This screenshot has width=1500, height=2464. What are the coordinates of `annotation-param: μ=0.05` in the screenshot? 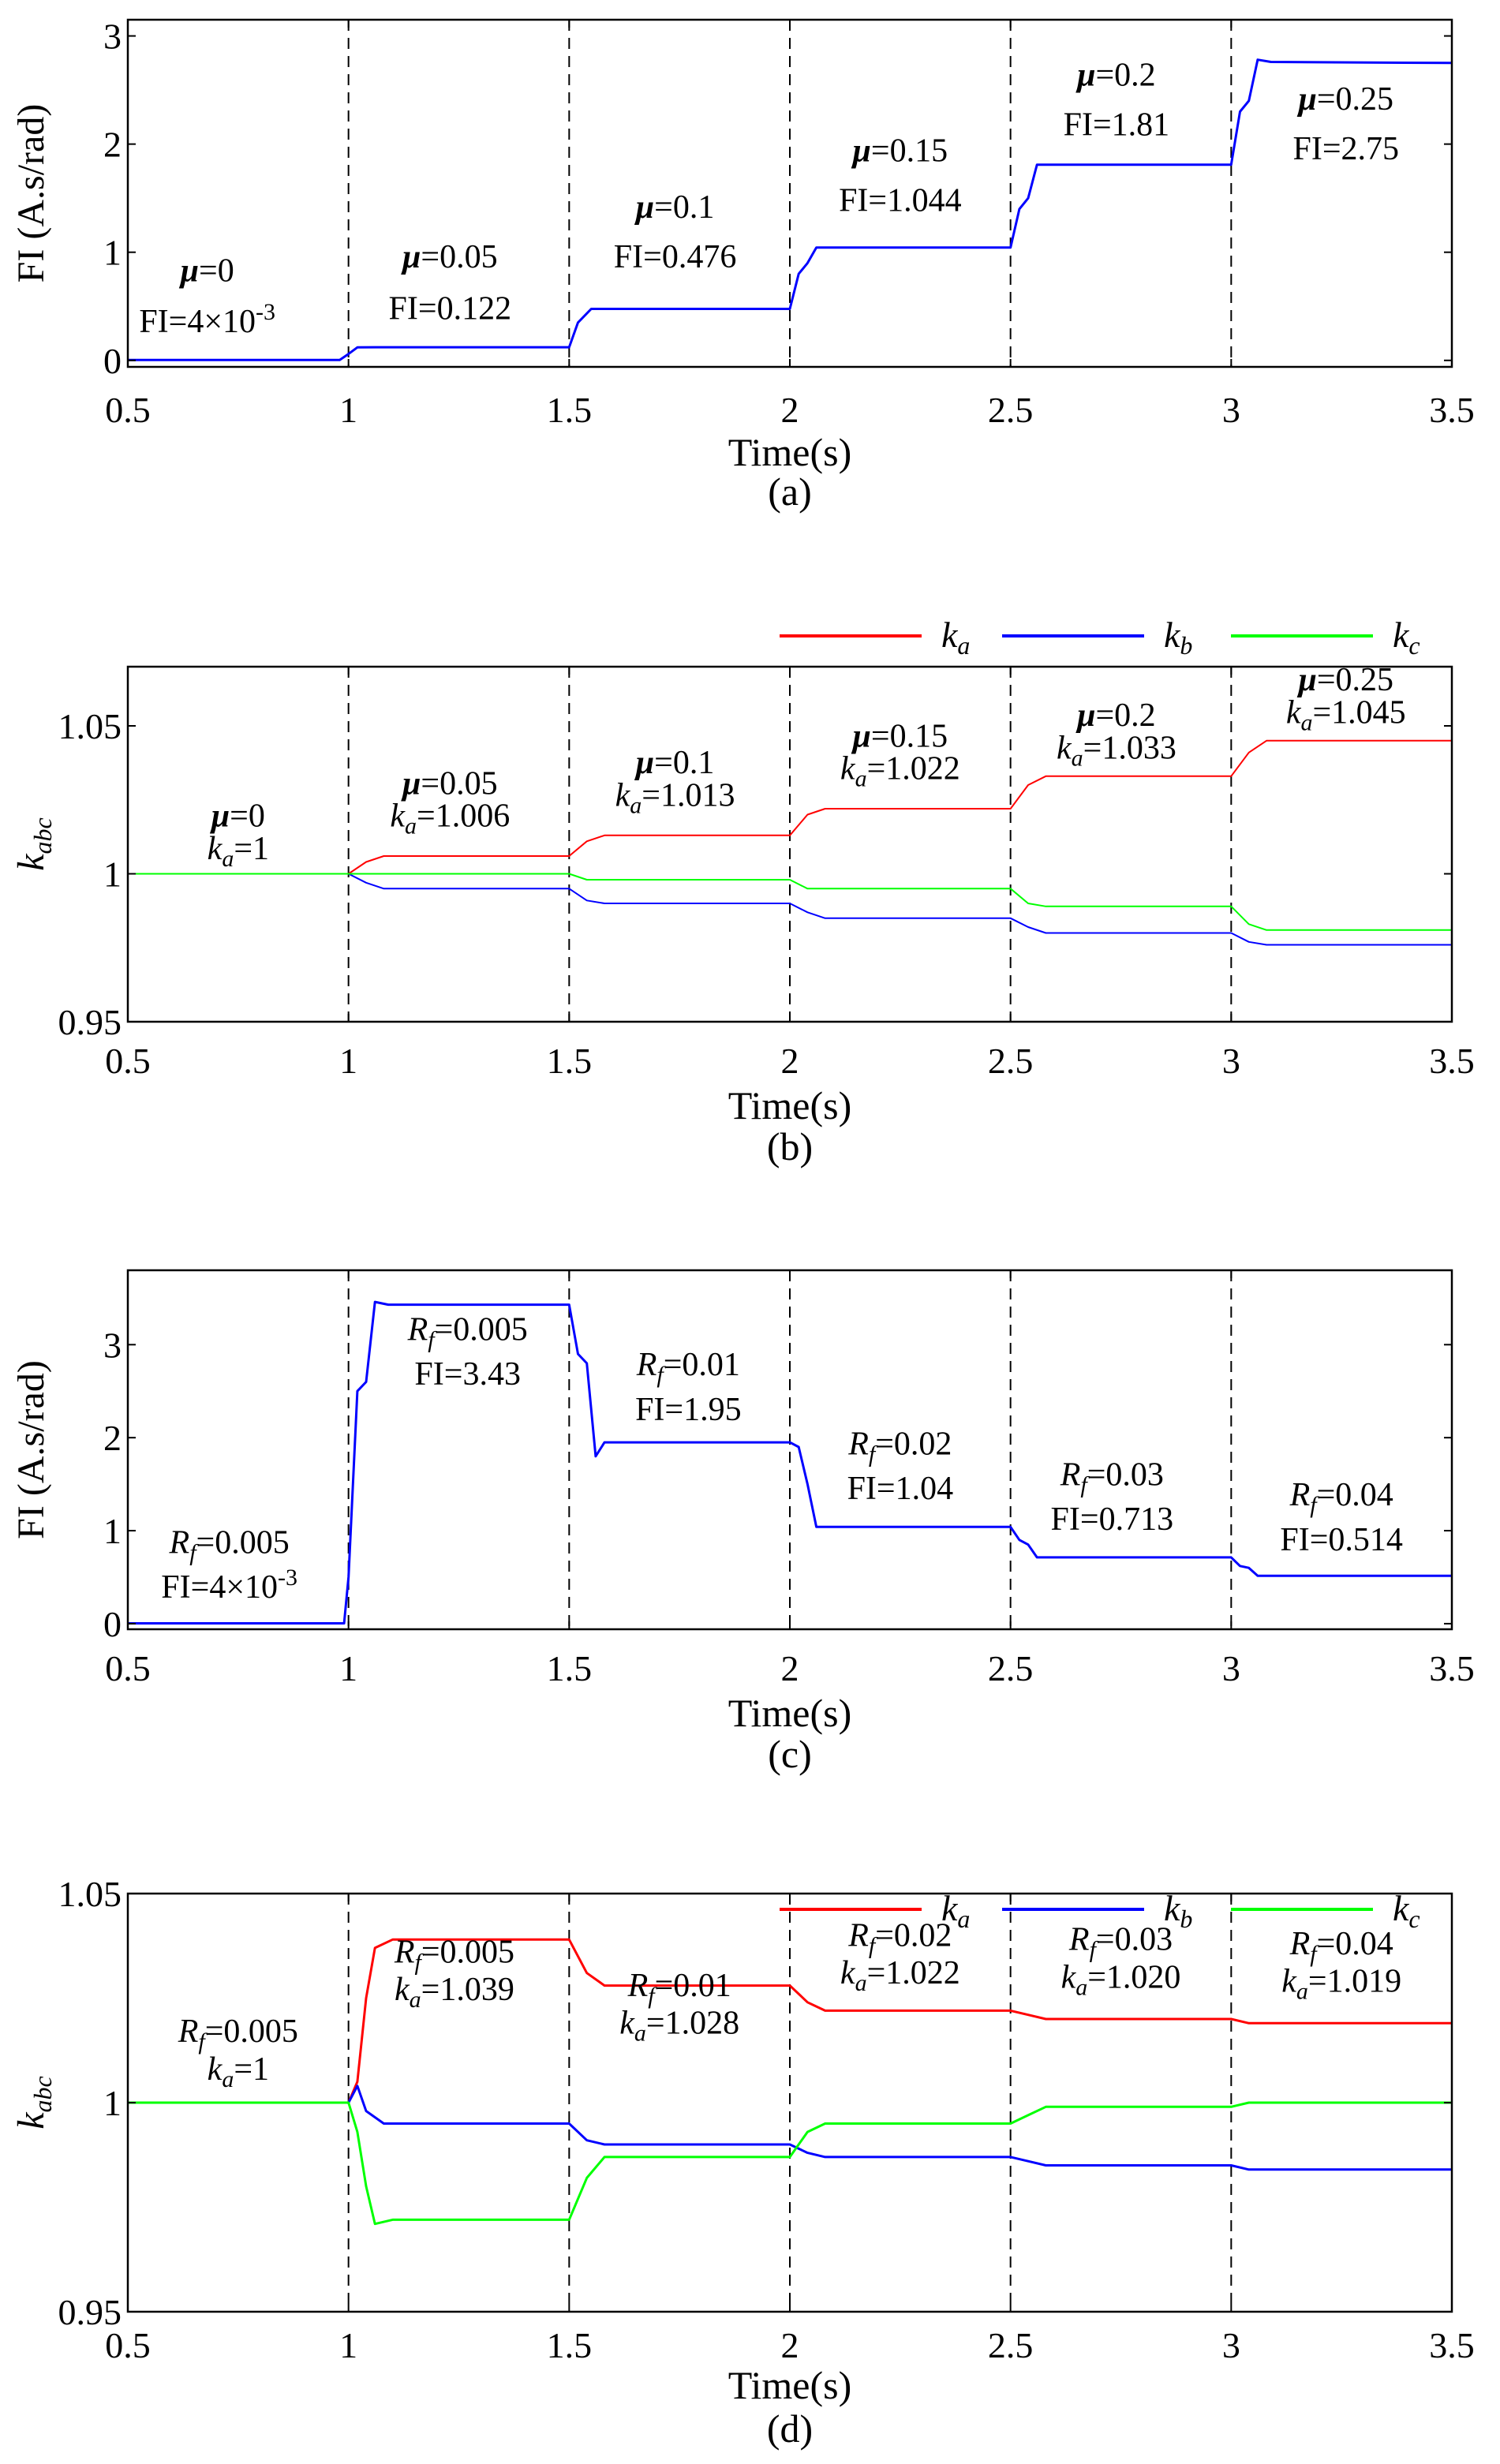 It's located at (449, 257).